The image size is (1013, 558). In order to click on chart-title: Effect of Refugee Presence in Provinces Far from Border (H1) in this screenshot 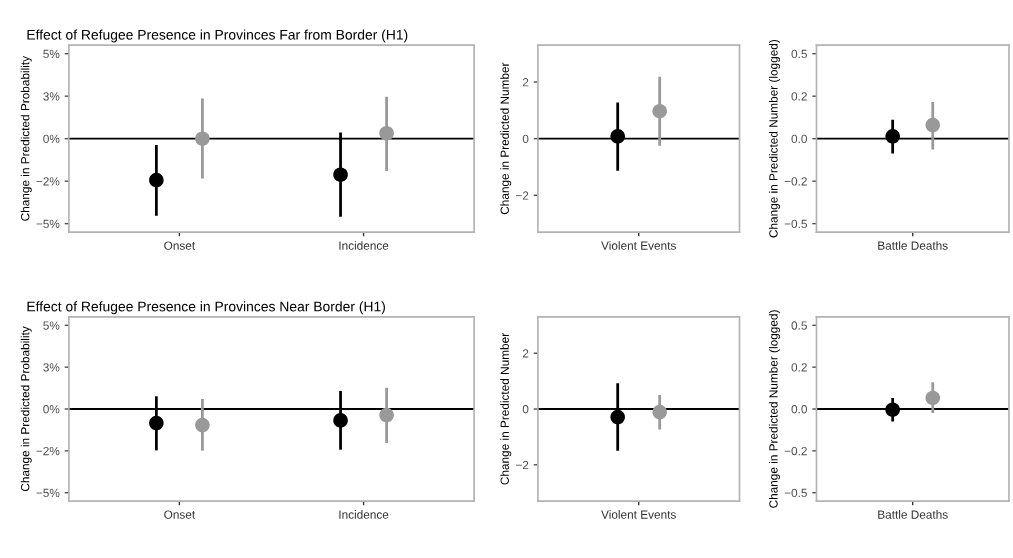, I will do `click(217, 36)`.